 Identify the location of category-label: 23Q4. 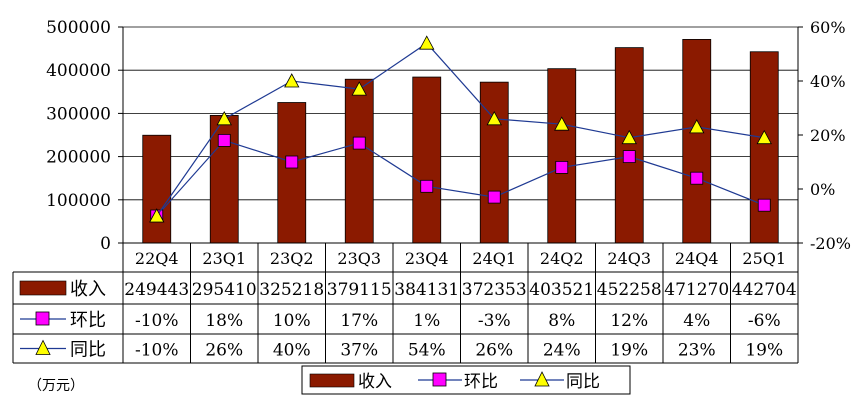
(427, 258).